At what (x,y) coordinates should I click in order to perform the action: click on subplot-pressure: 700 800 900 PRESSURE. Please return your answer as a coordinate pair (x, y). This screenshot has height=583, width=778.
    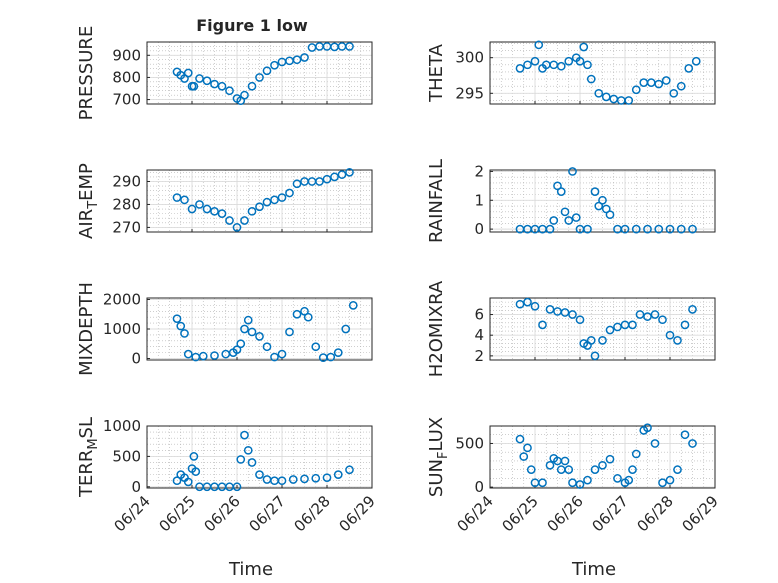
    Looking at the image, I should click on (224, 73).